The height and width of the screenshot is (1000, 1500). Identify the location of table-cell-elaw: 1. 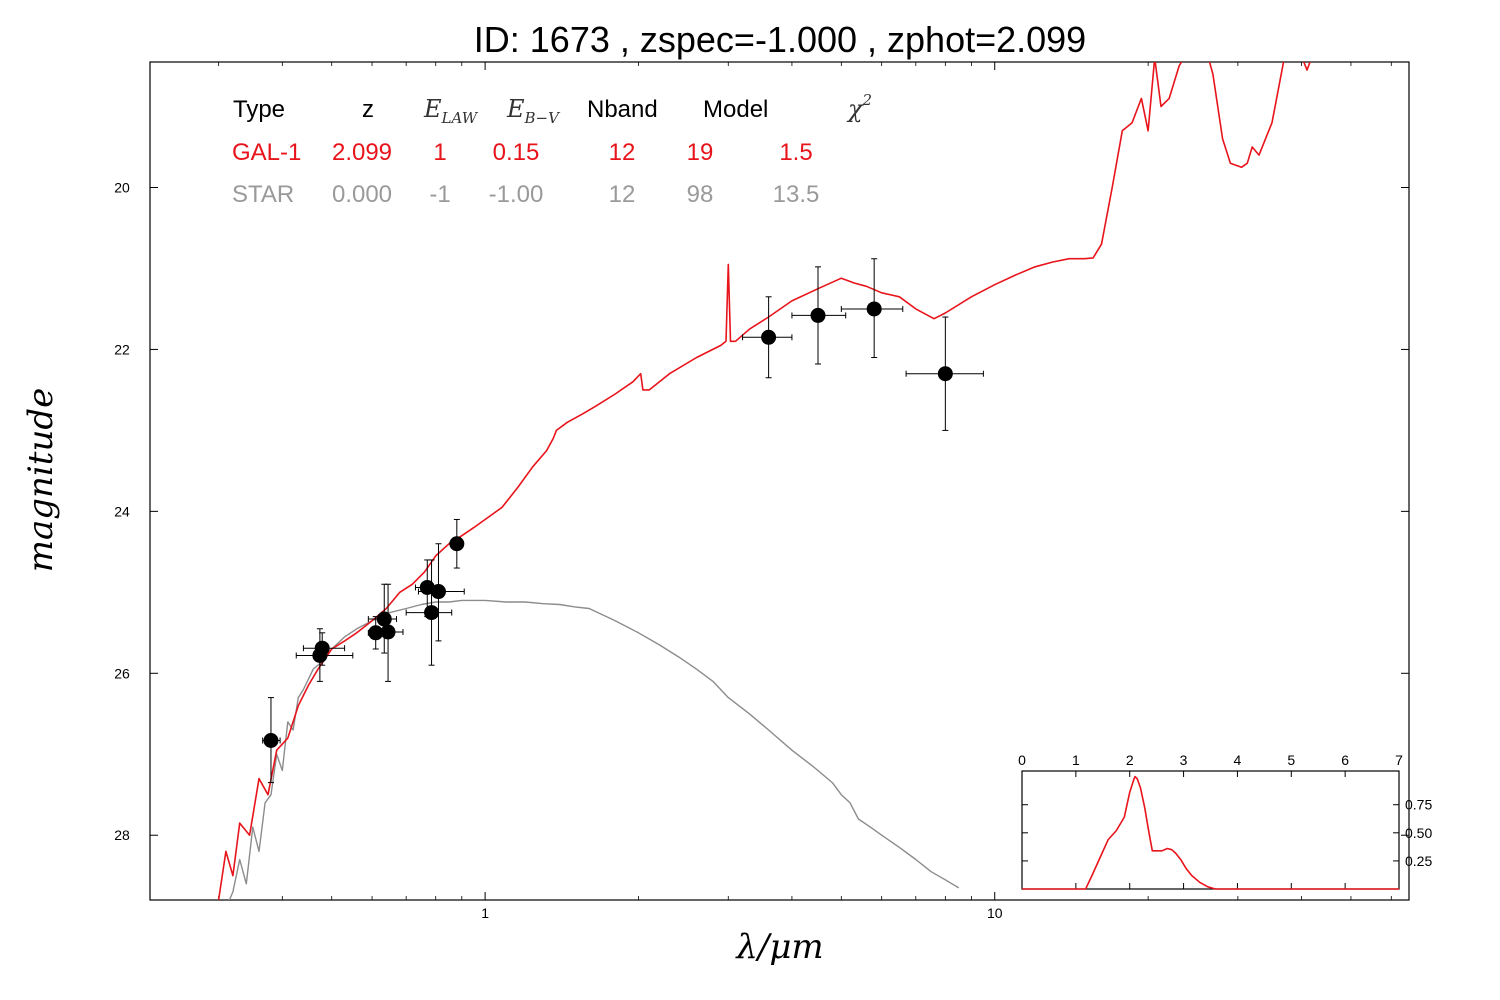
(439, 152).